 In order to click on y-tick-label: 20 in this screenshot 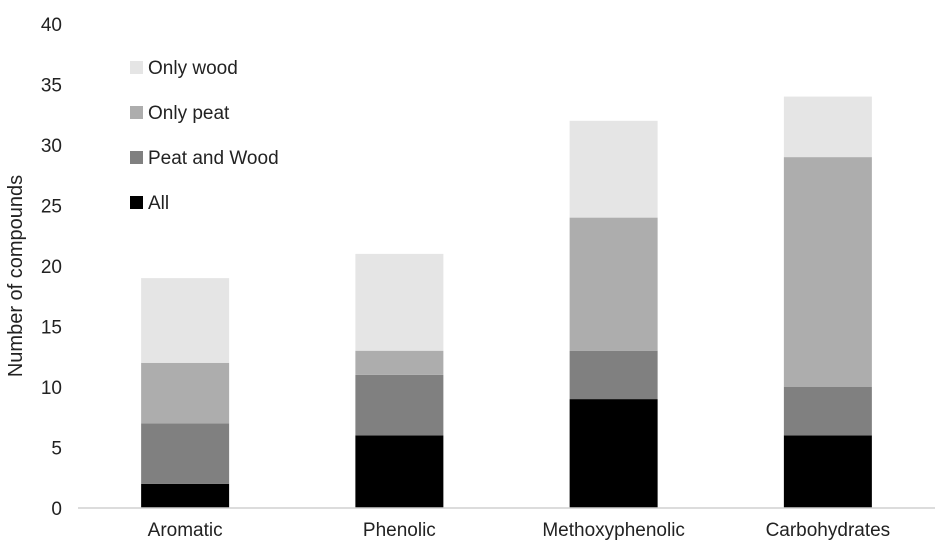, I will do `click(51, 267)`.